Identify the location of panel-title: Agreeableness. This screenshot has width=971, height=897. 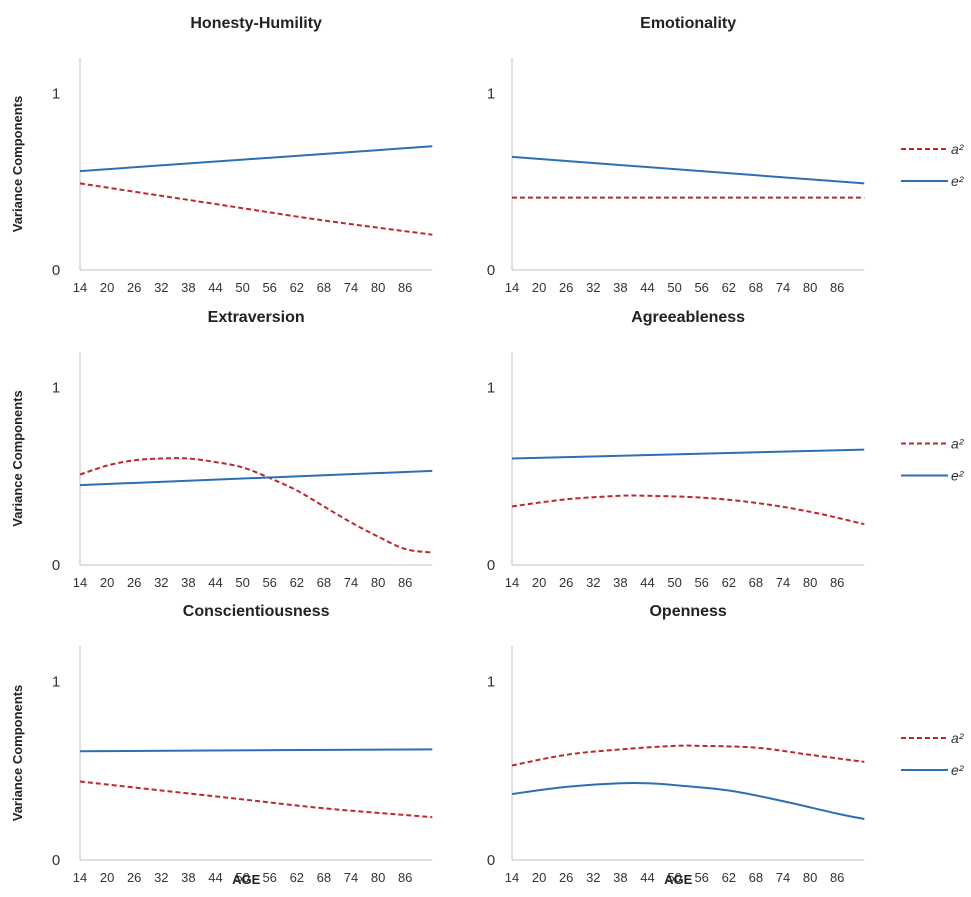
(688, 317).